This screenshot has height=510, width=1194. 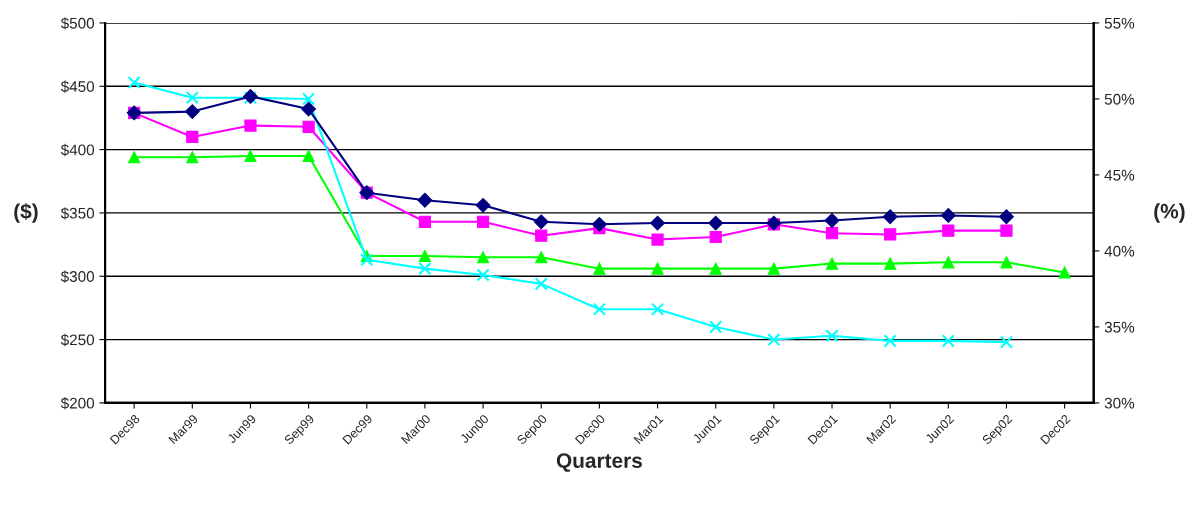 I want to click on y2-tick-label: 50%, so click(x=1119, y=99).